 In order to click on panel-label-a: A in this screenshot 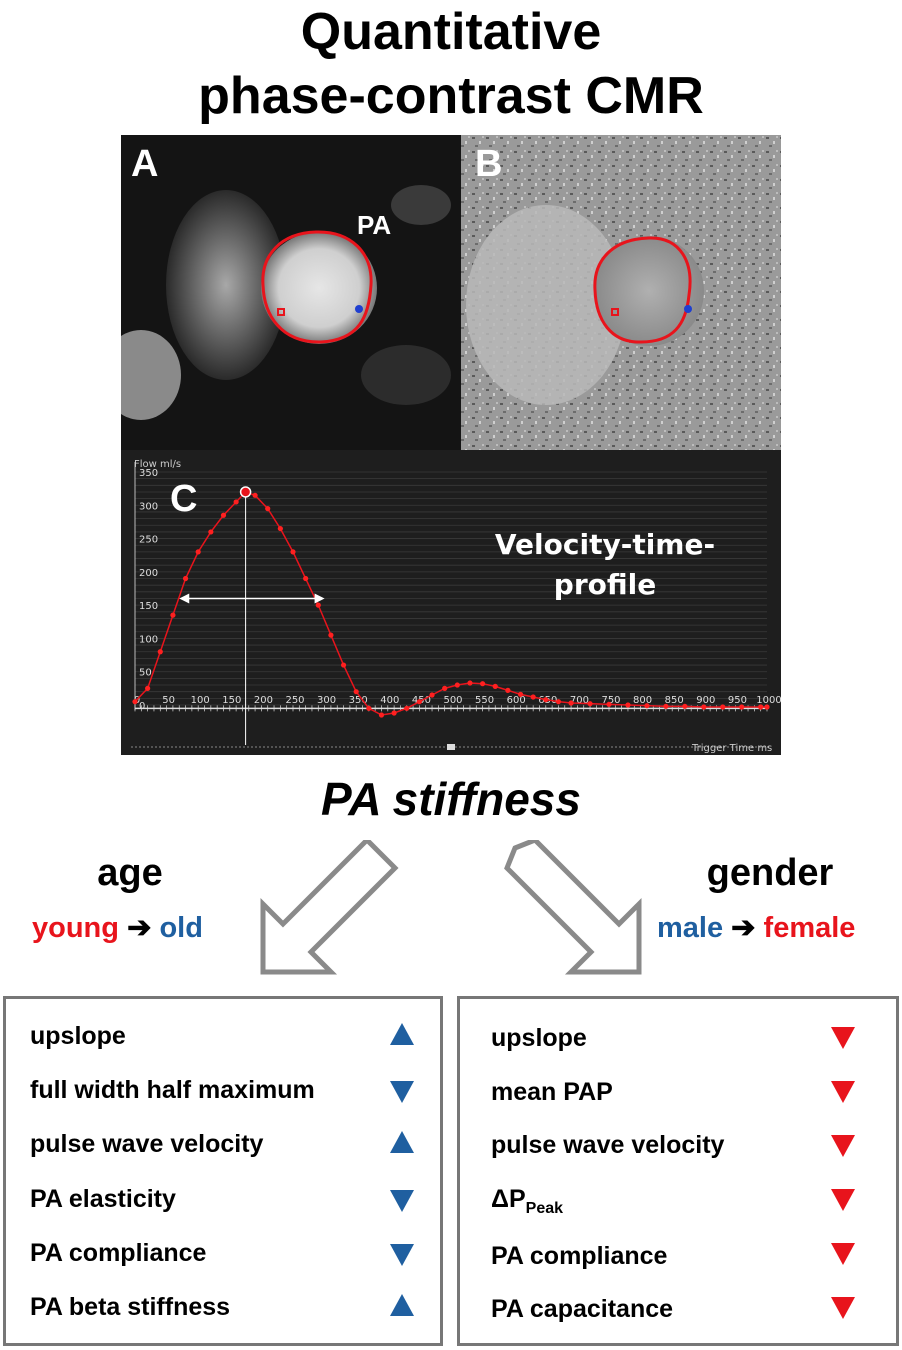, I will do `click(145, 164)`.